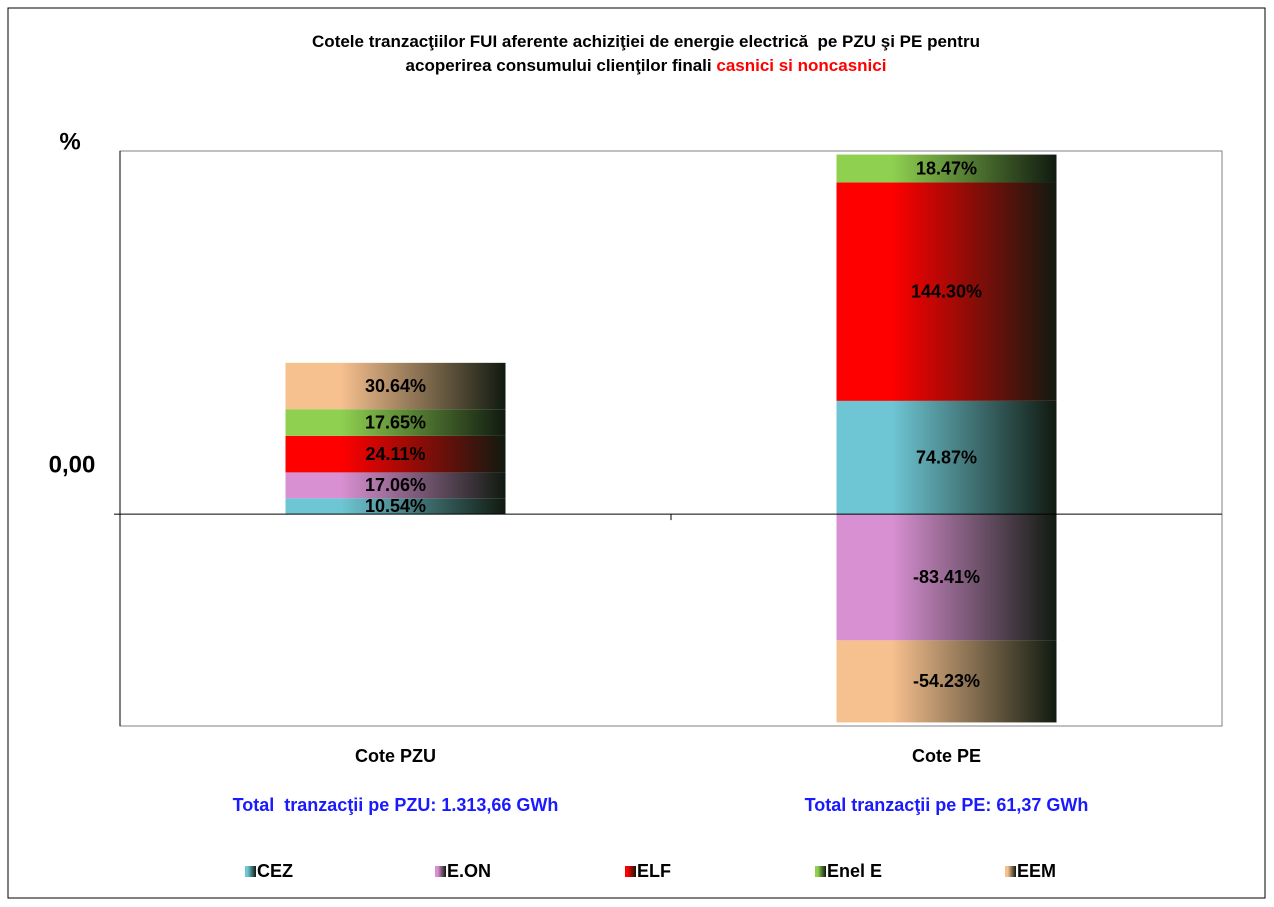  I want to click on data-label: 10.54%, so click(395, 506).